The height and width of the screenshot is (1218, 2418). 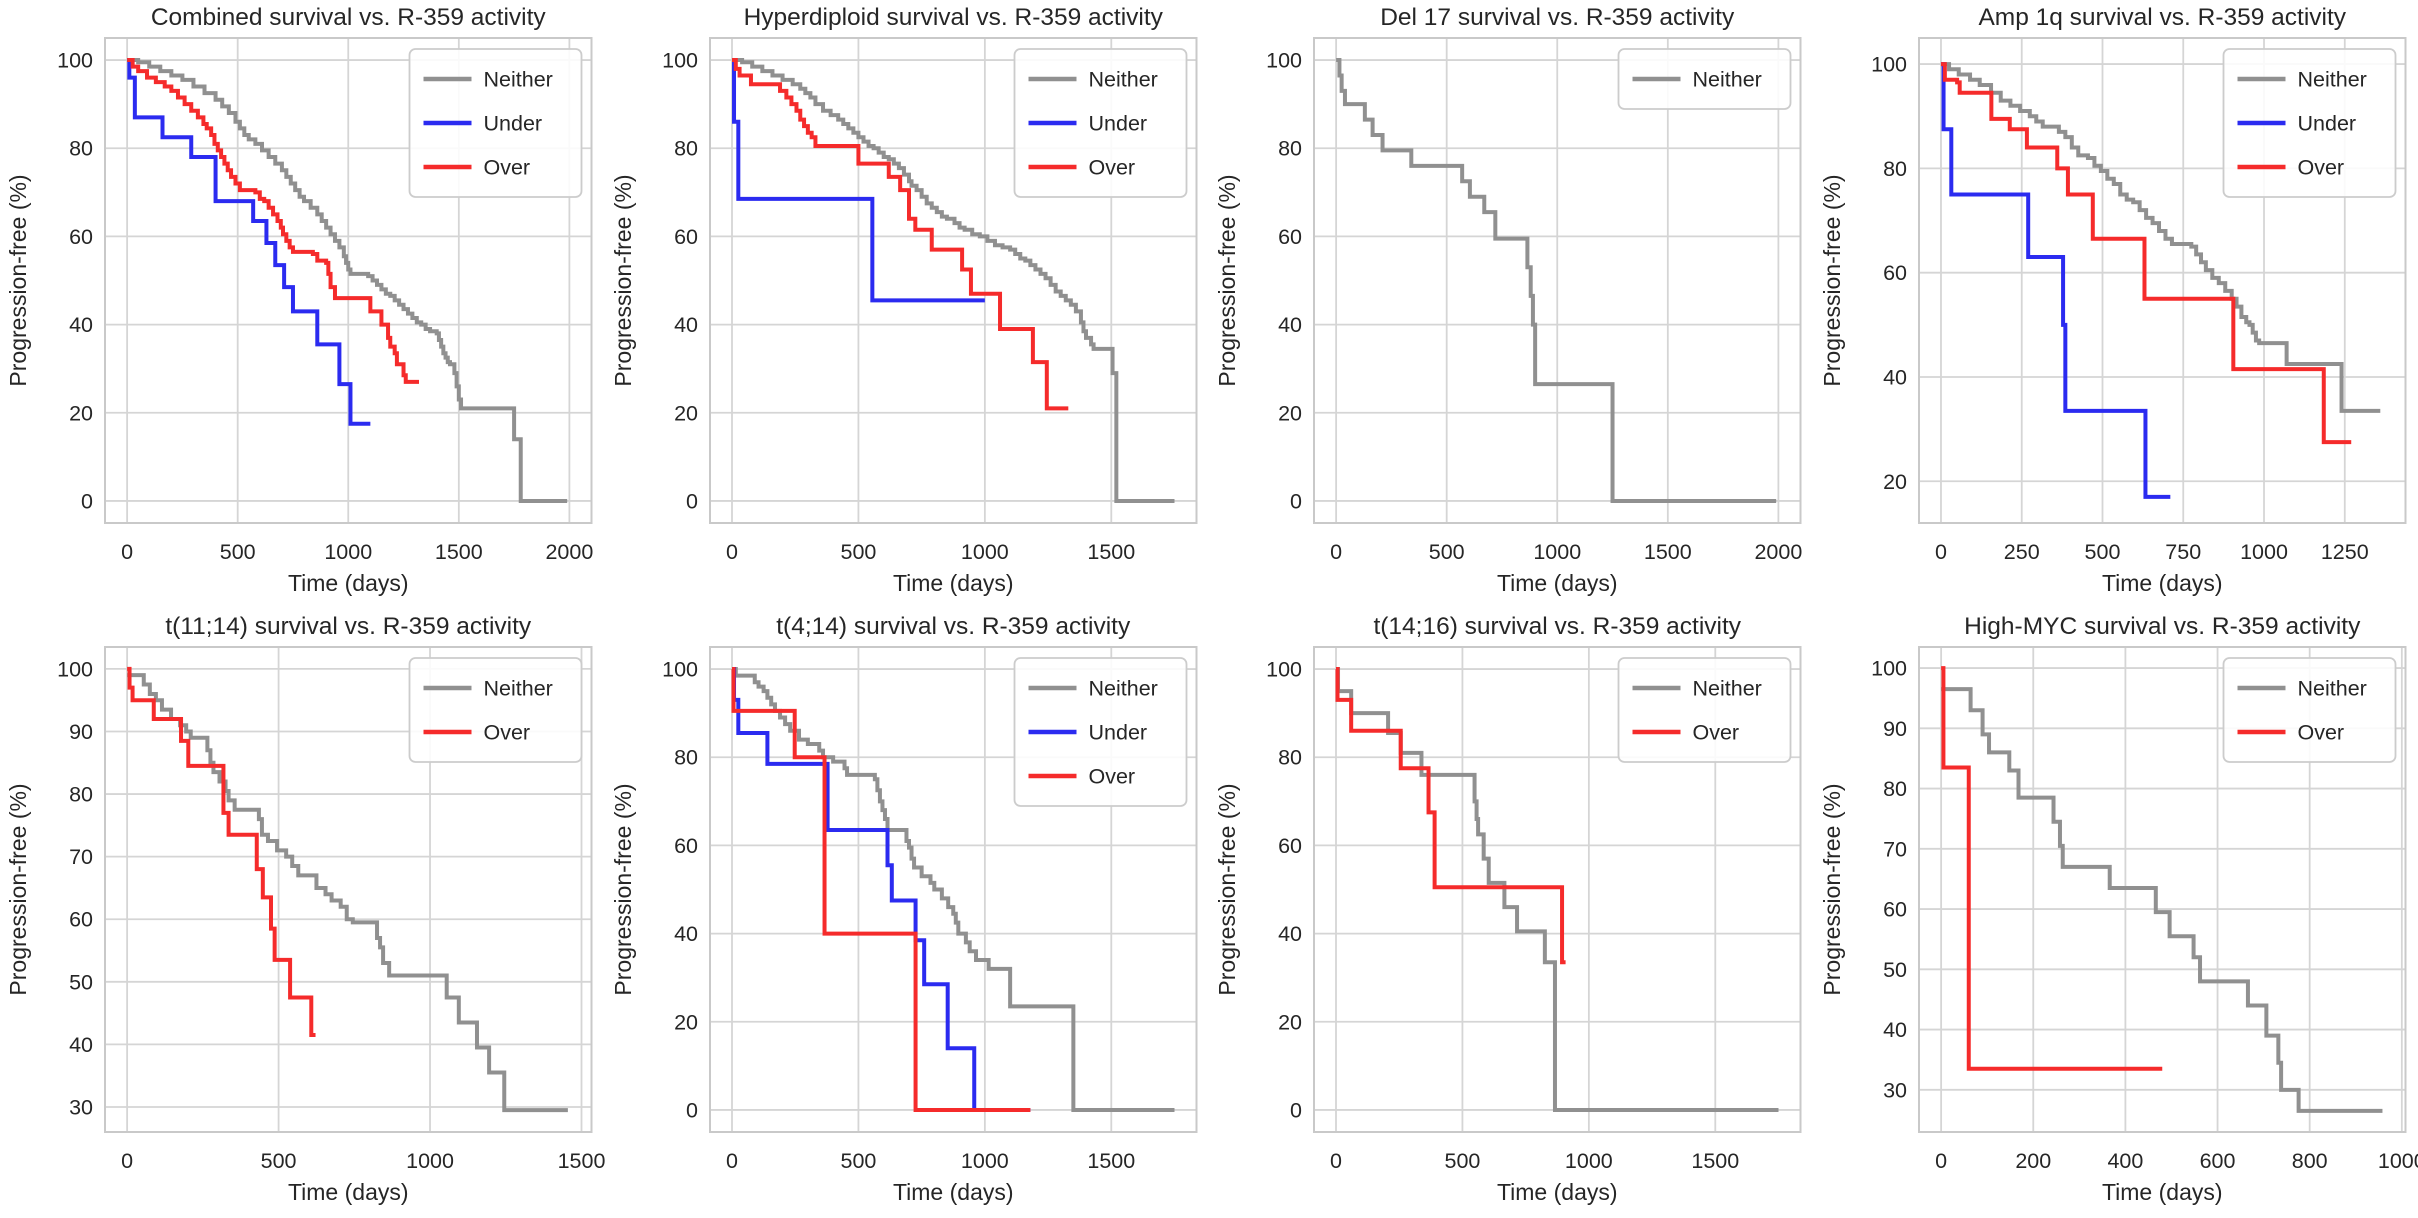 I want to click on chart-title: t(14;16) survival vs. R-359 activity, so click(x=1557, y=626).